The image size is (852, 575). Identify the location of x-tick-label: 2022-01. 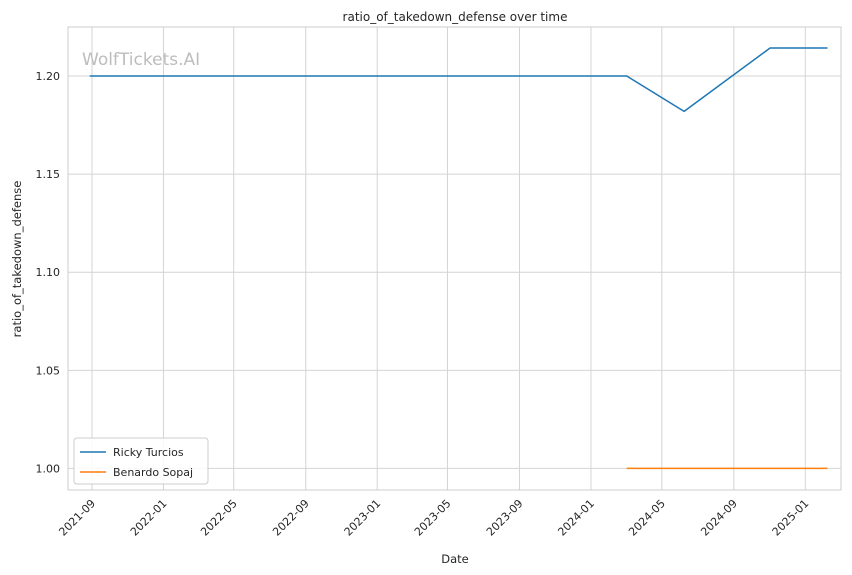
(149, 518).